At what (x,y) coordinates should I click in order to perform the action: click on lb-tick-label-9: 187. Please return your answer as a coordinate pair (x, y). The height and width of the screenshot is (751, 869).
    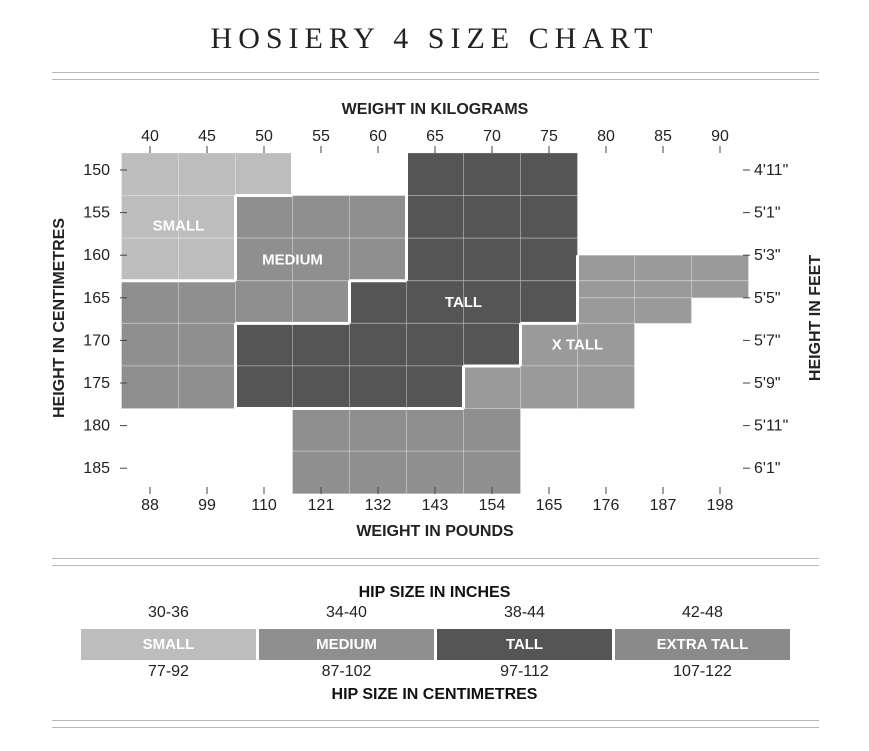
    Looking at the image, I should click on (663, 505).